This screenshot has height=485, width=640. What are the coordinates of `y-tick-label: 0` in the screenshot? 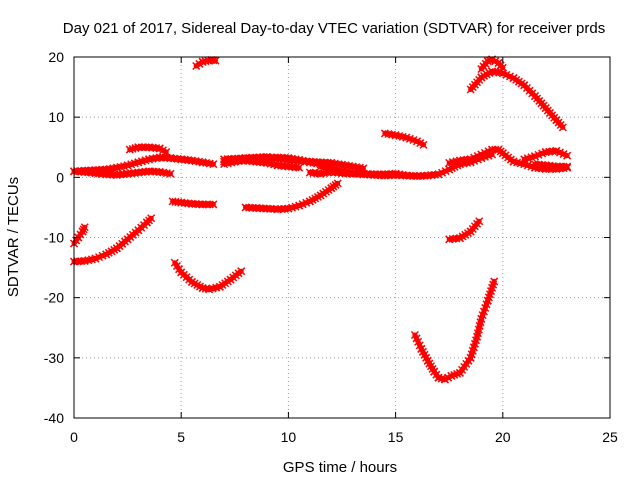 It's located at (60, 177).